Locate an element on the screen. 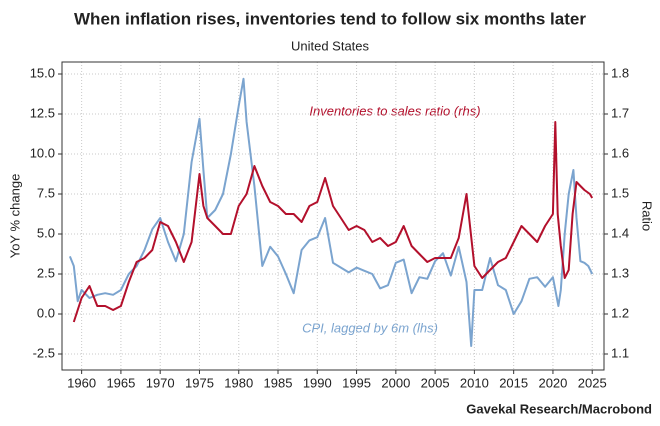  y2-tick-label: 1.6 is located at coordinates (620, 152).